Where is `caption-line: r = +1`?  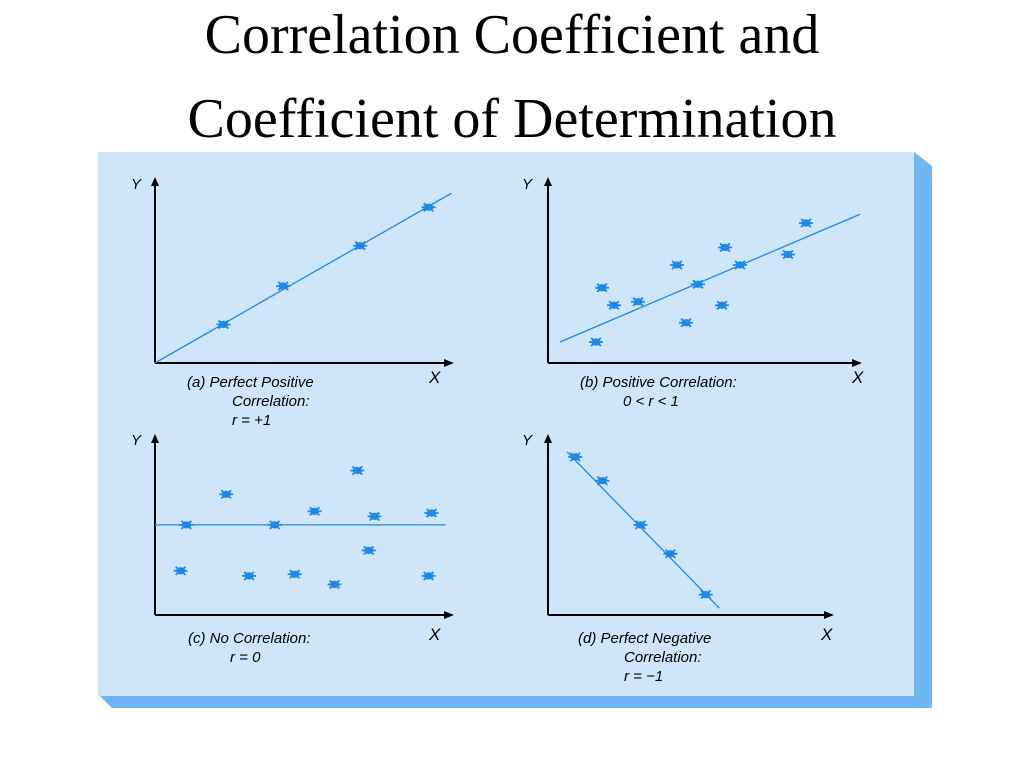
caption-line: r = +1 is located at coordinates (251, 420).